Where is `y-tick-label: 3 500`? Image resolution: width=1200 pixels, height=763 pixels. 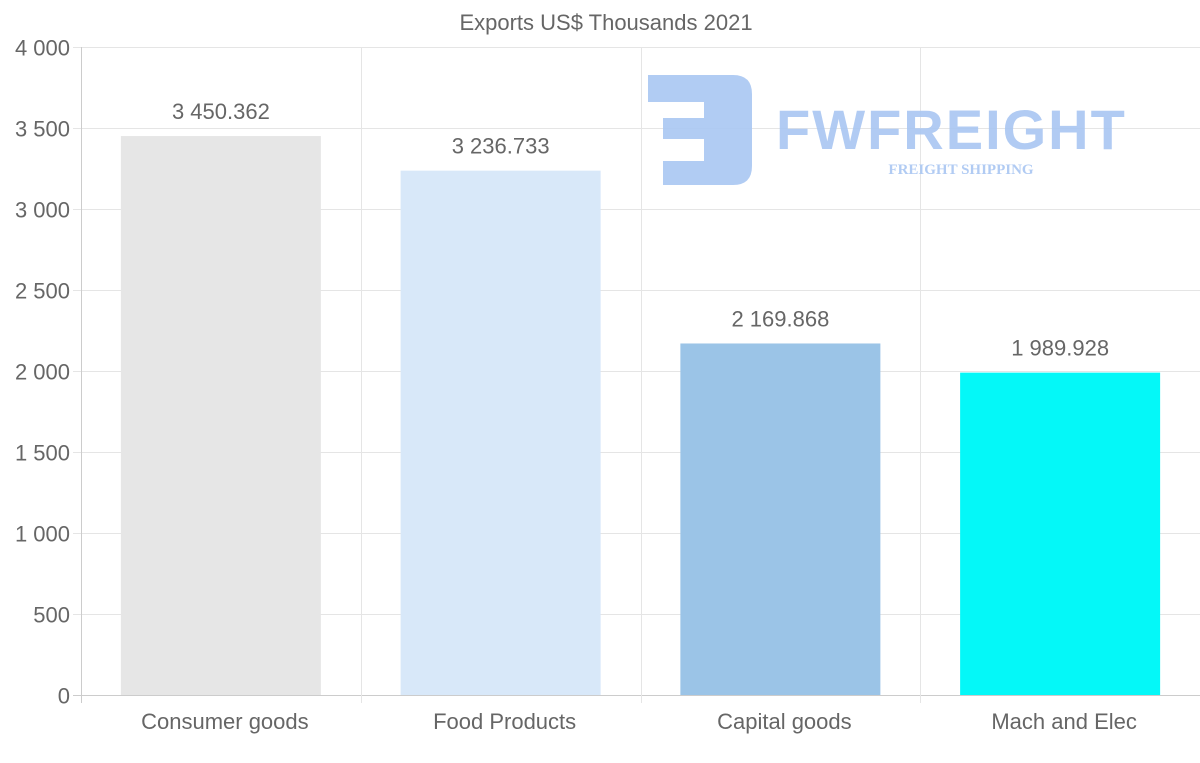 y-tick-label: 3 500 is located at coordinates (42, 129).